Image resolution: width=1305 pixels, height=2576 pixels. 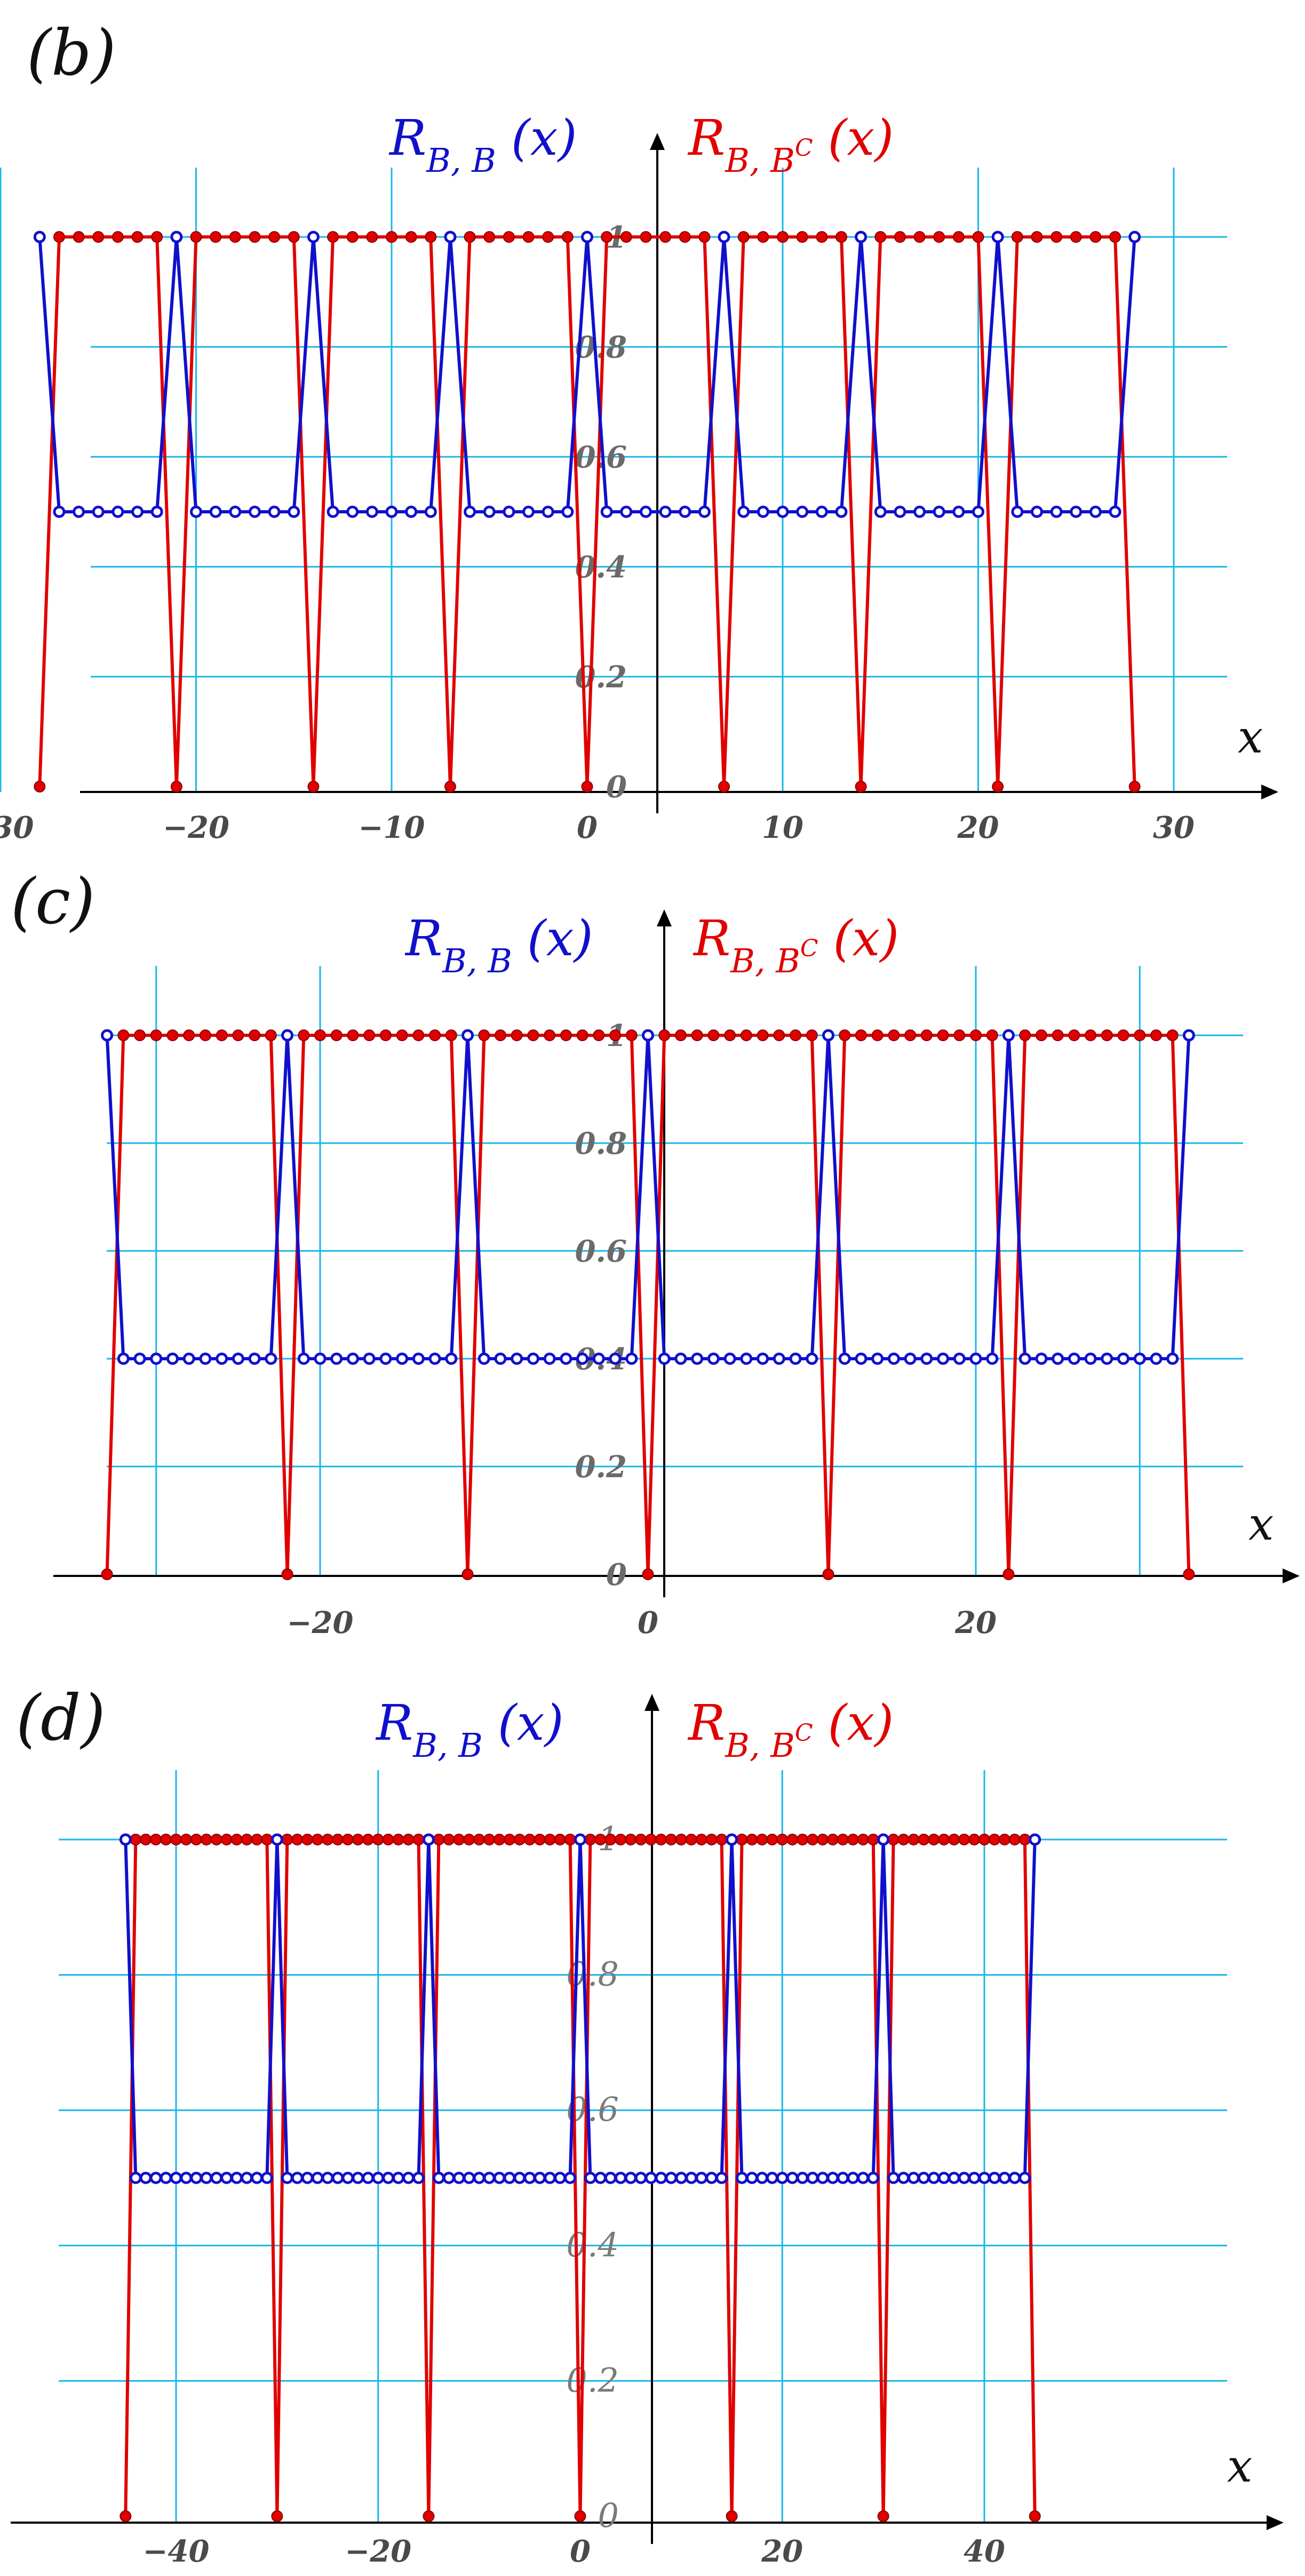 What do you see at coordinates (378, 2551) in the screenshot?
I see `x-tick-label: −20` at bounding box center [378, 2551].